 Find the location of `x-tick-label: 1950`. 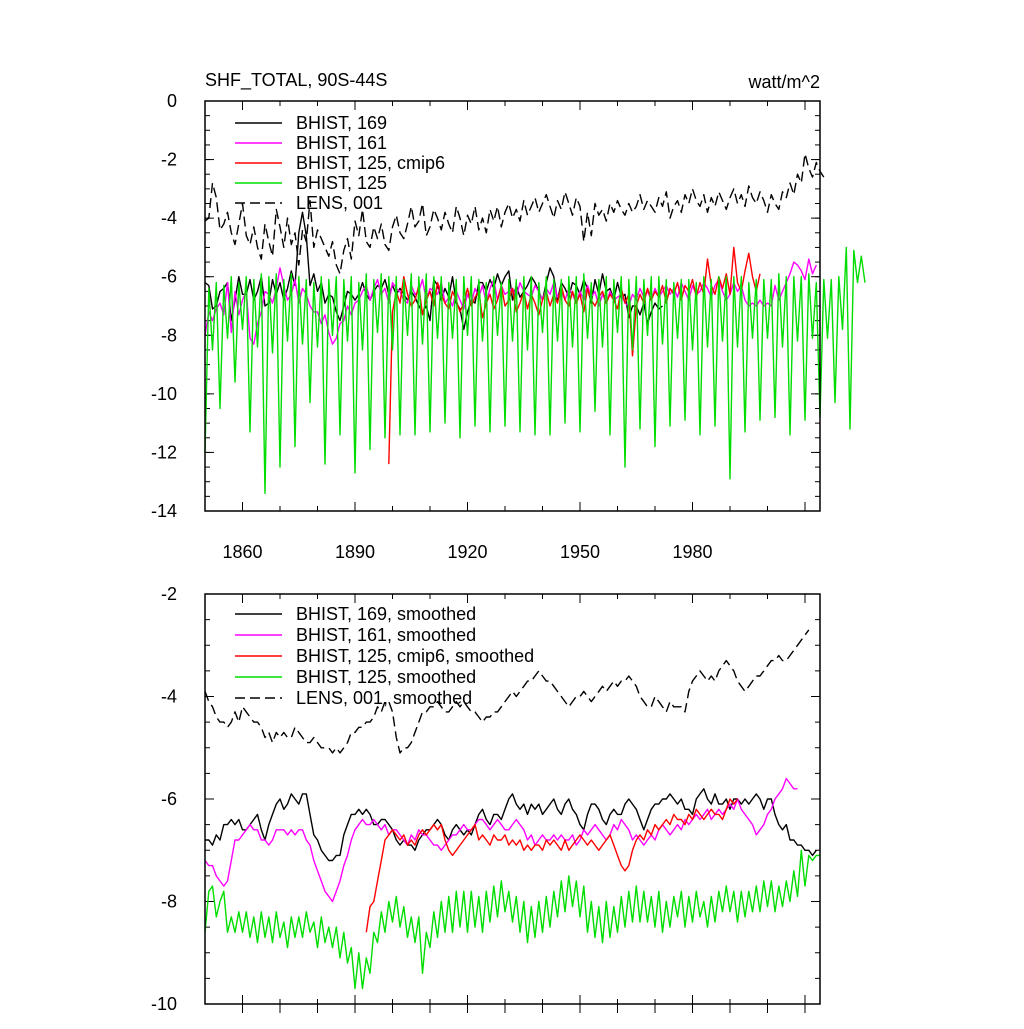

x-tick-label: 1950 is located at coordinates (580, 552).